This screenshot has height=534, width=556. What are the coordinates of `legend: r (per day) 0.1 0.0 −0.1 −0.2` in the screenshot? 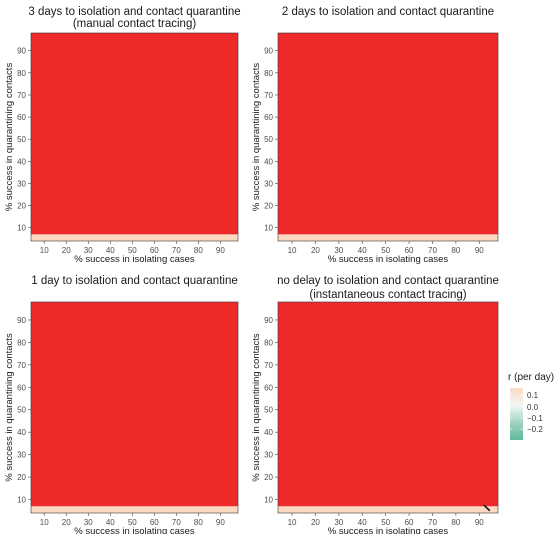 It's located at (531, 406).